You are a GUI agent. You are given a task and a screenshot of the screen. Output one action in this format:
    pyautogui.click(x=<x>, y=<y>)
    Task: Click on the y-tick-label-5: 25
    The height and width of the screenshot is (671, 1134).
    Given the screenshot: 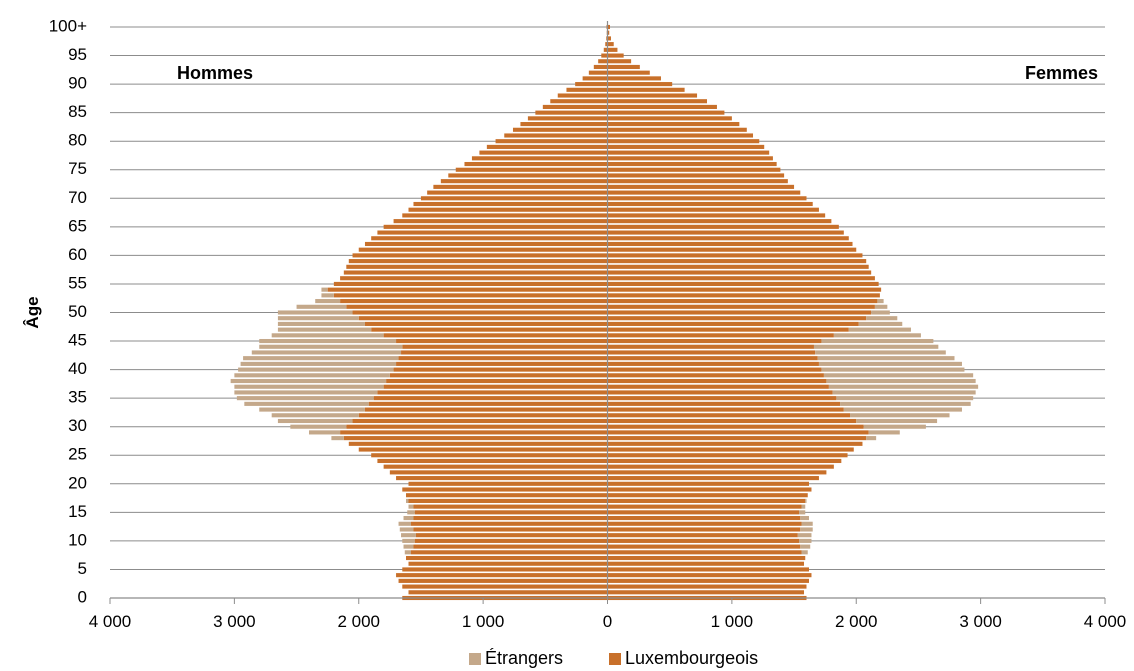 What is the action you would take?
    pyautogui.click(x=77, y=454)
    